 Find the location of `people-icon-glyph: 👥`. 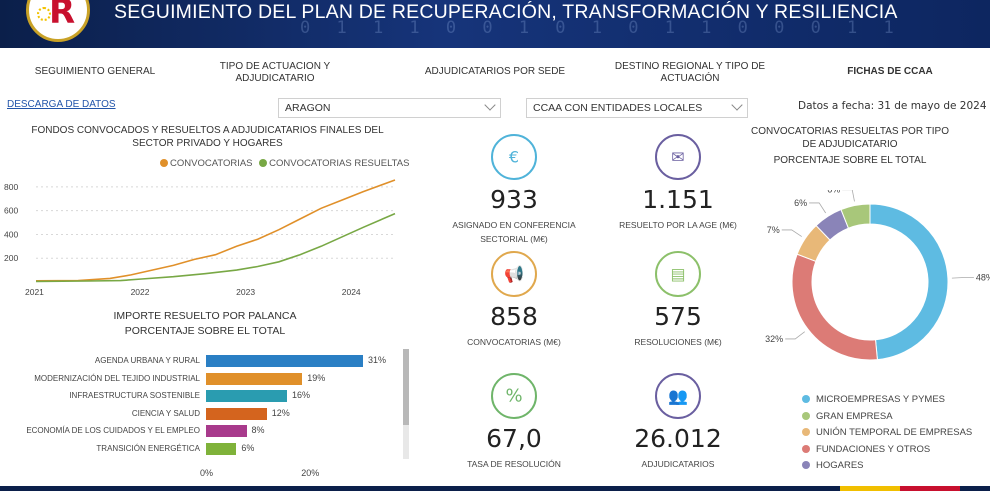

people-icon-glyph: 👥 is located at coordinates (678, 396).